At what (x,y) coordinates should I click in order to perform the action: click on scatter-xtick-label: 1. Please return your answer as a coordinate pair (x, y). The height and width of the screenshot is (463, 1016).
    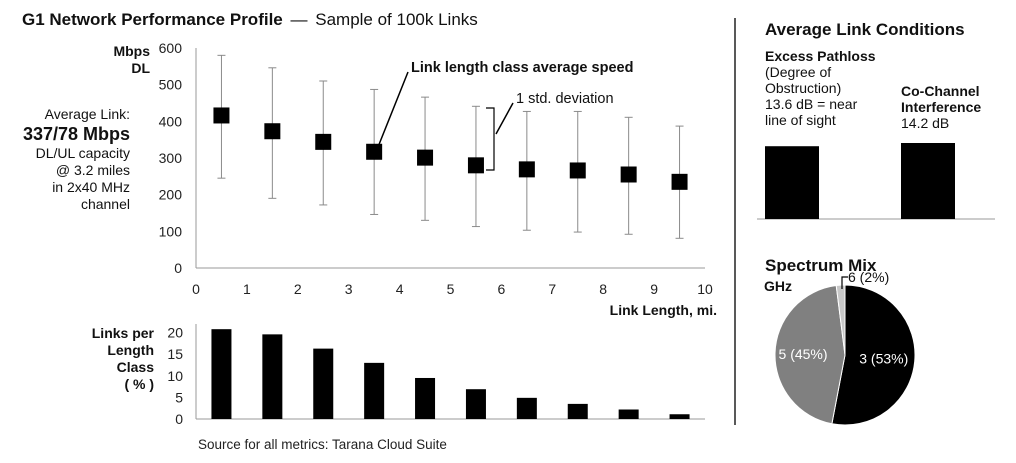
    Looking at the image, I should click on (247, 289).